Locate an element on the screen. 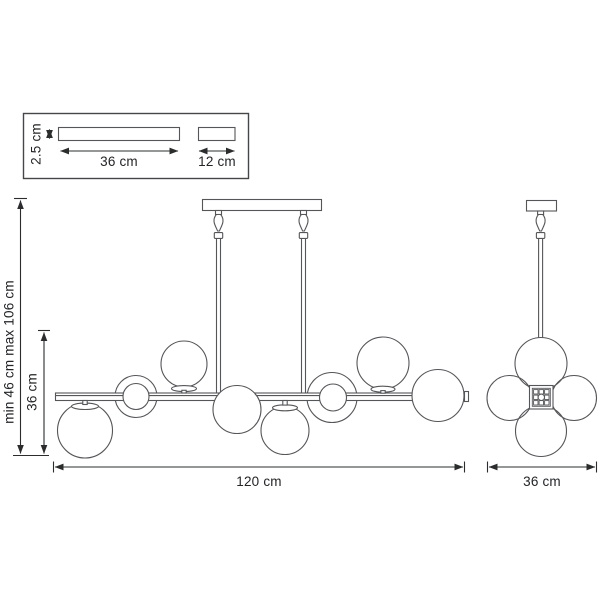 This screenshot has height=600, width=600. canopy-plate-top-view is located at coordinates (119, 134).